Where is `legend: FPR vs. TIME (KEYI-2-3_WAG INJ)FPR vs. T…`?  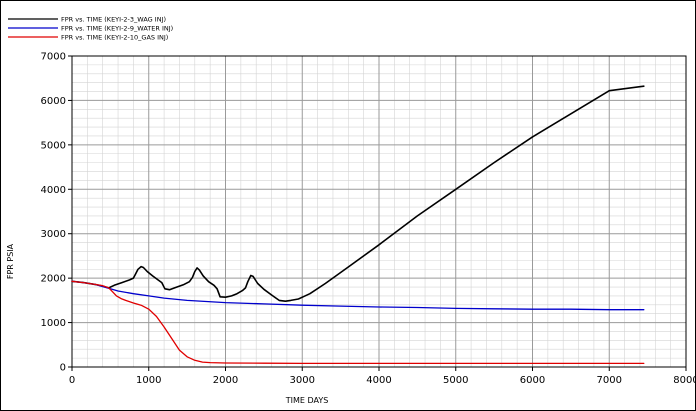
legend: FPR vs. TIME (KEYI-2-3_WAG INJ)FPR vs. T… is located at coordinates (90, 29).